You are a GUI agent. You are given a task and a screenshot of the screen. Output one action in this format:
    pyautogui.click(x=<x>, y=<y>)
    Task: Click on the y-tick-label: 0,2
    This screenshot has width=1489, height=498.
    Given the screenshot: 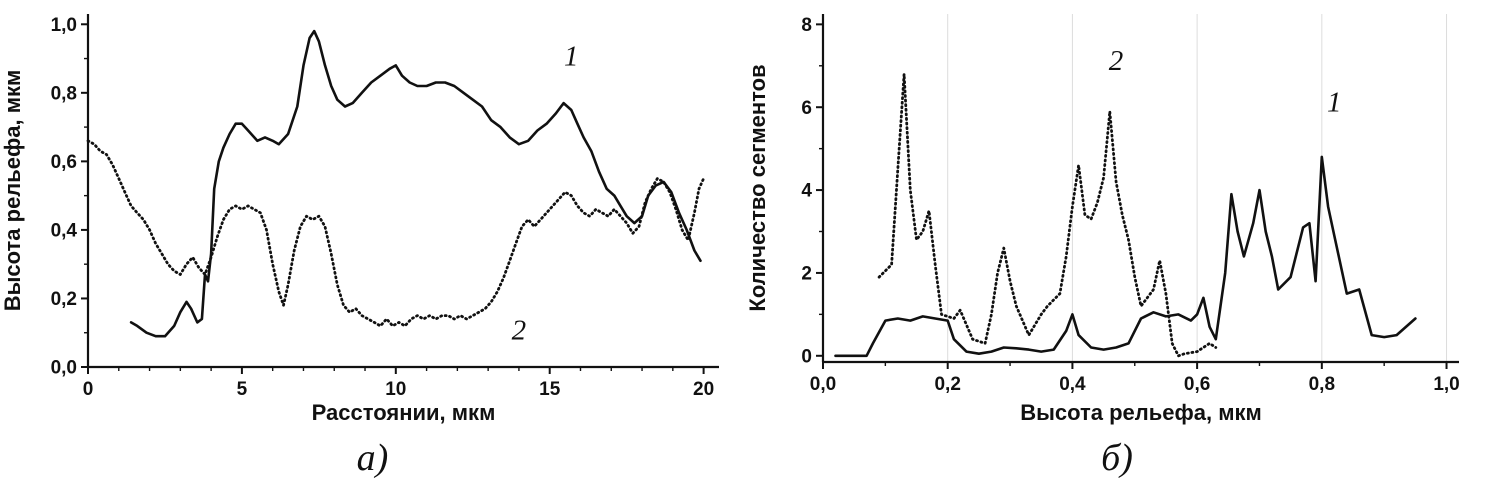 What is the action you would take?
    pyautogui.click(x=64, y=299)
    